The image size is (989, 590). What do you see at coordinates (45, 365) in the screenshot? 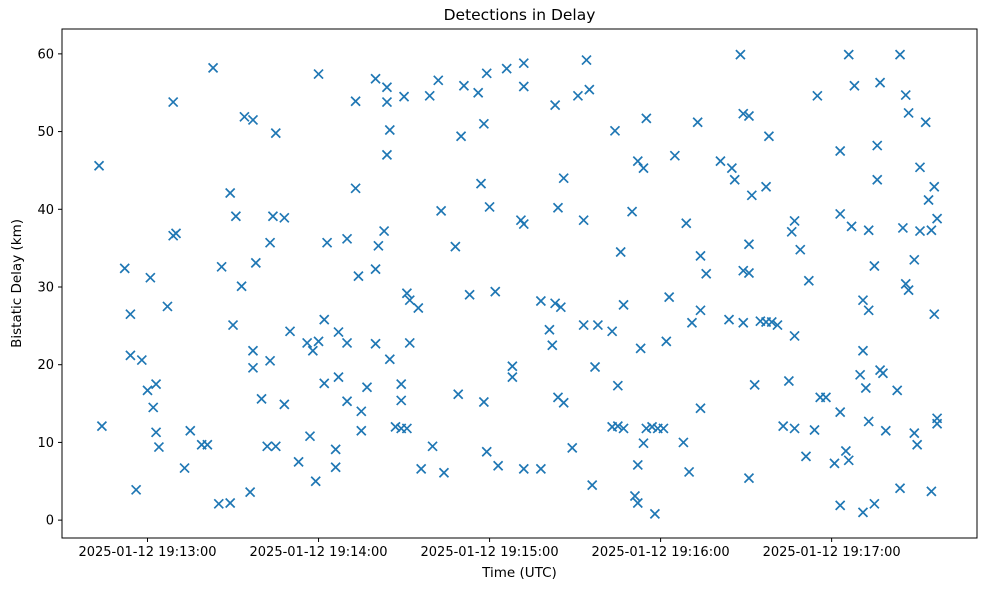
I see `y-tick-label: 20` at bounding box center [45, 365].